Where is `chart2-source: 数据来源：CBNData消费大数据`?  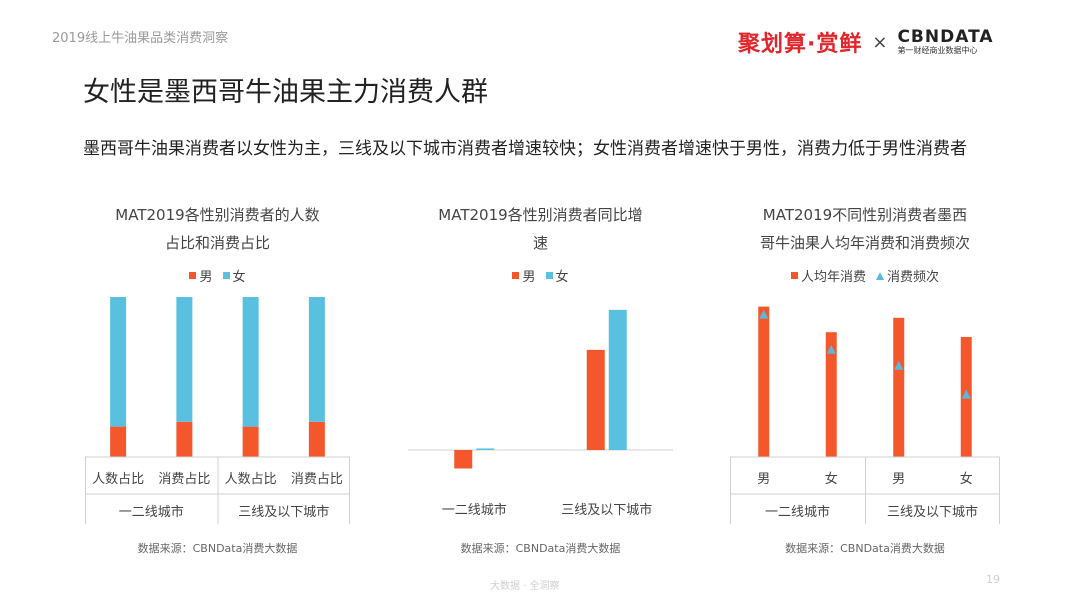 chart2-source: 数据来源：CBNData消费大数据 is located at coordinates (540, 548).